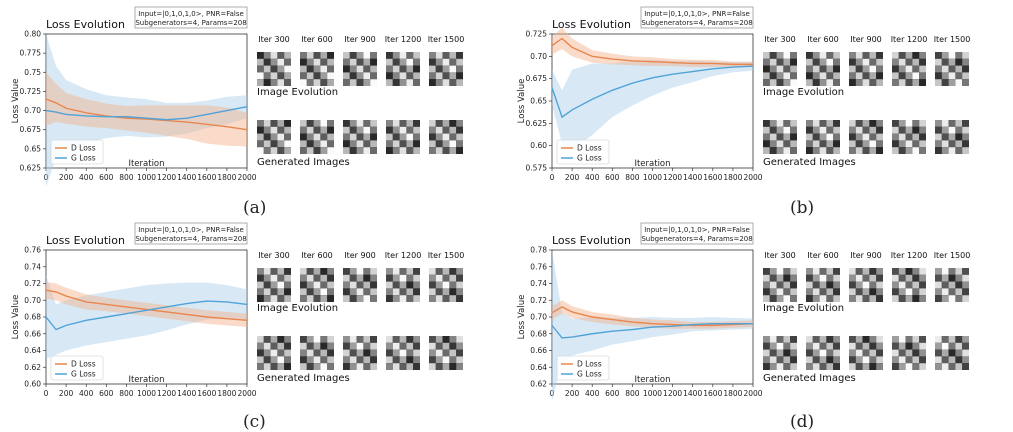 The width and height of the screenshot is (1013, 432). What do you see at coordinates (589, 374) in the screenshot?
I see `legend-entry: G Loss` at bounding box center [589, 374].